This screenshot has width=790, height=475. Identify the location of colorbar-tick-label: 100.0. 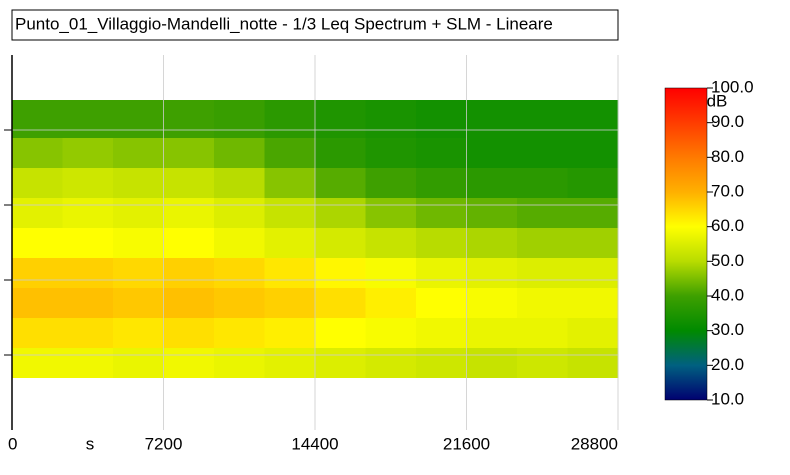
(732, 86).